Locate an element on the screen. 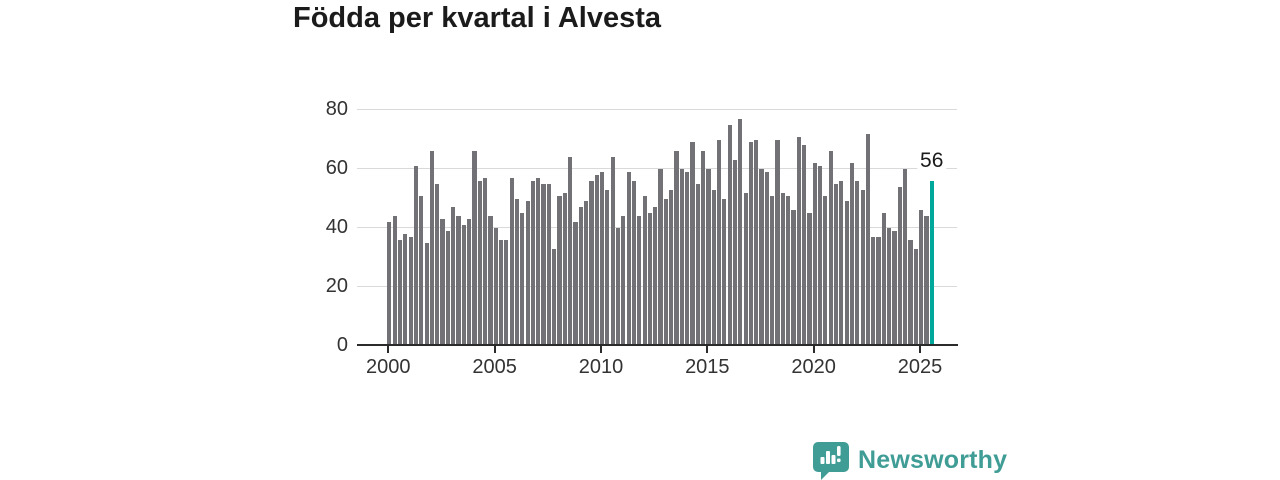 The width and height of the screenshot is (1280, 480). chart-title: Födda per kvartal i Alvesta is located at coordinates (477, 18).